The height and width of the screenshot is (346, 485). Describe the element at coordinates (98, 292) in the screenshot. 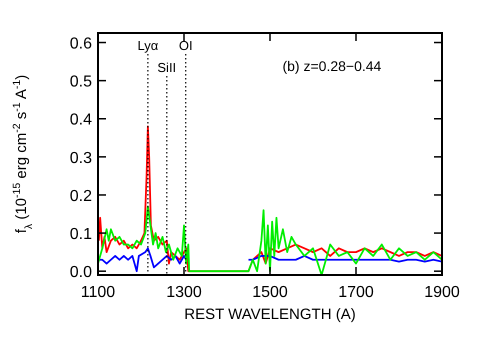

I see `x-tick-label: 1100` at that location.